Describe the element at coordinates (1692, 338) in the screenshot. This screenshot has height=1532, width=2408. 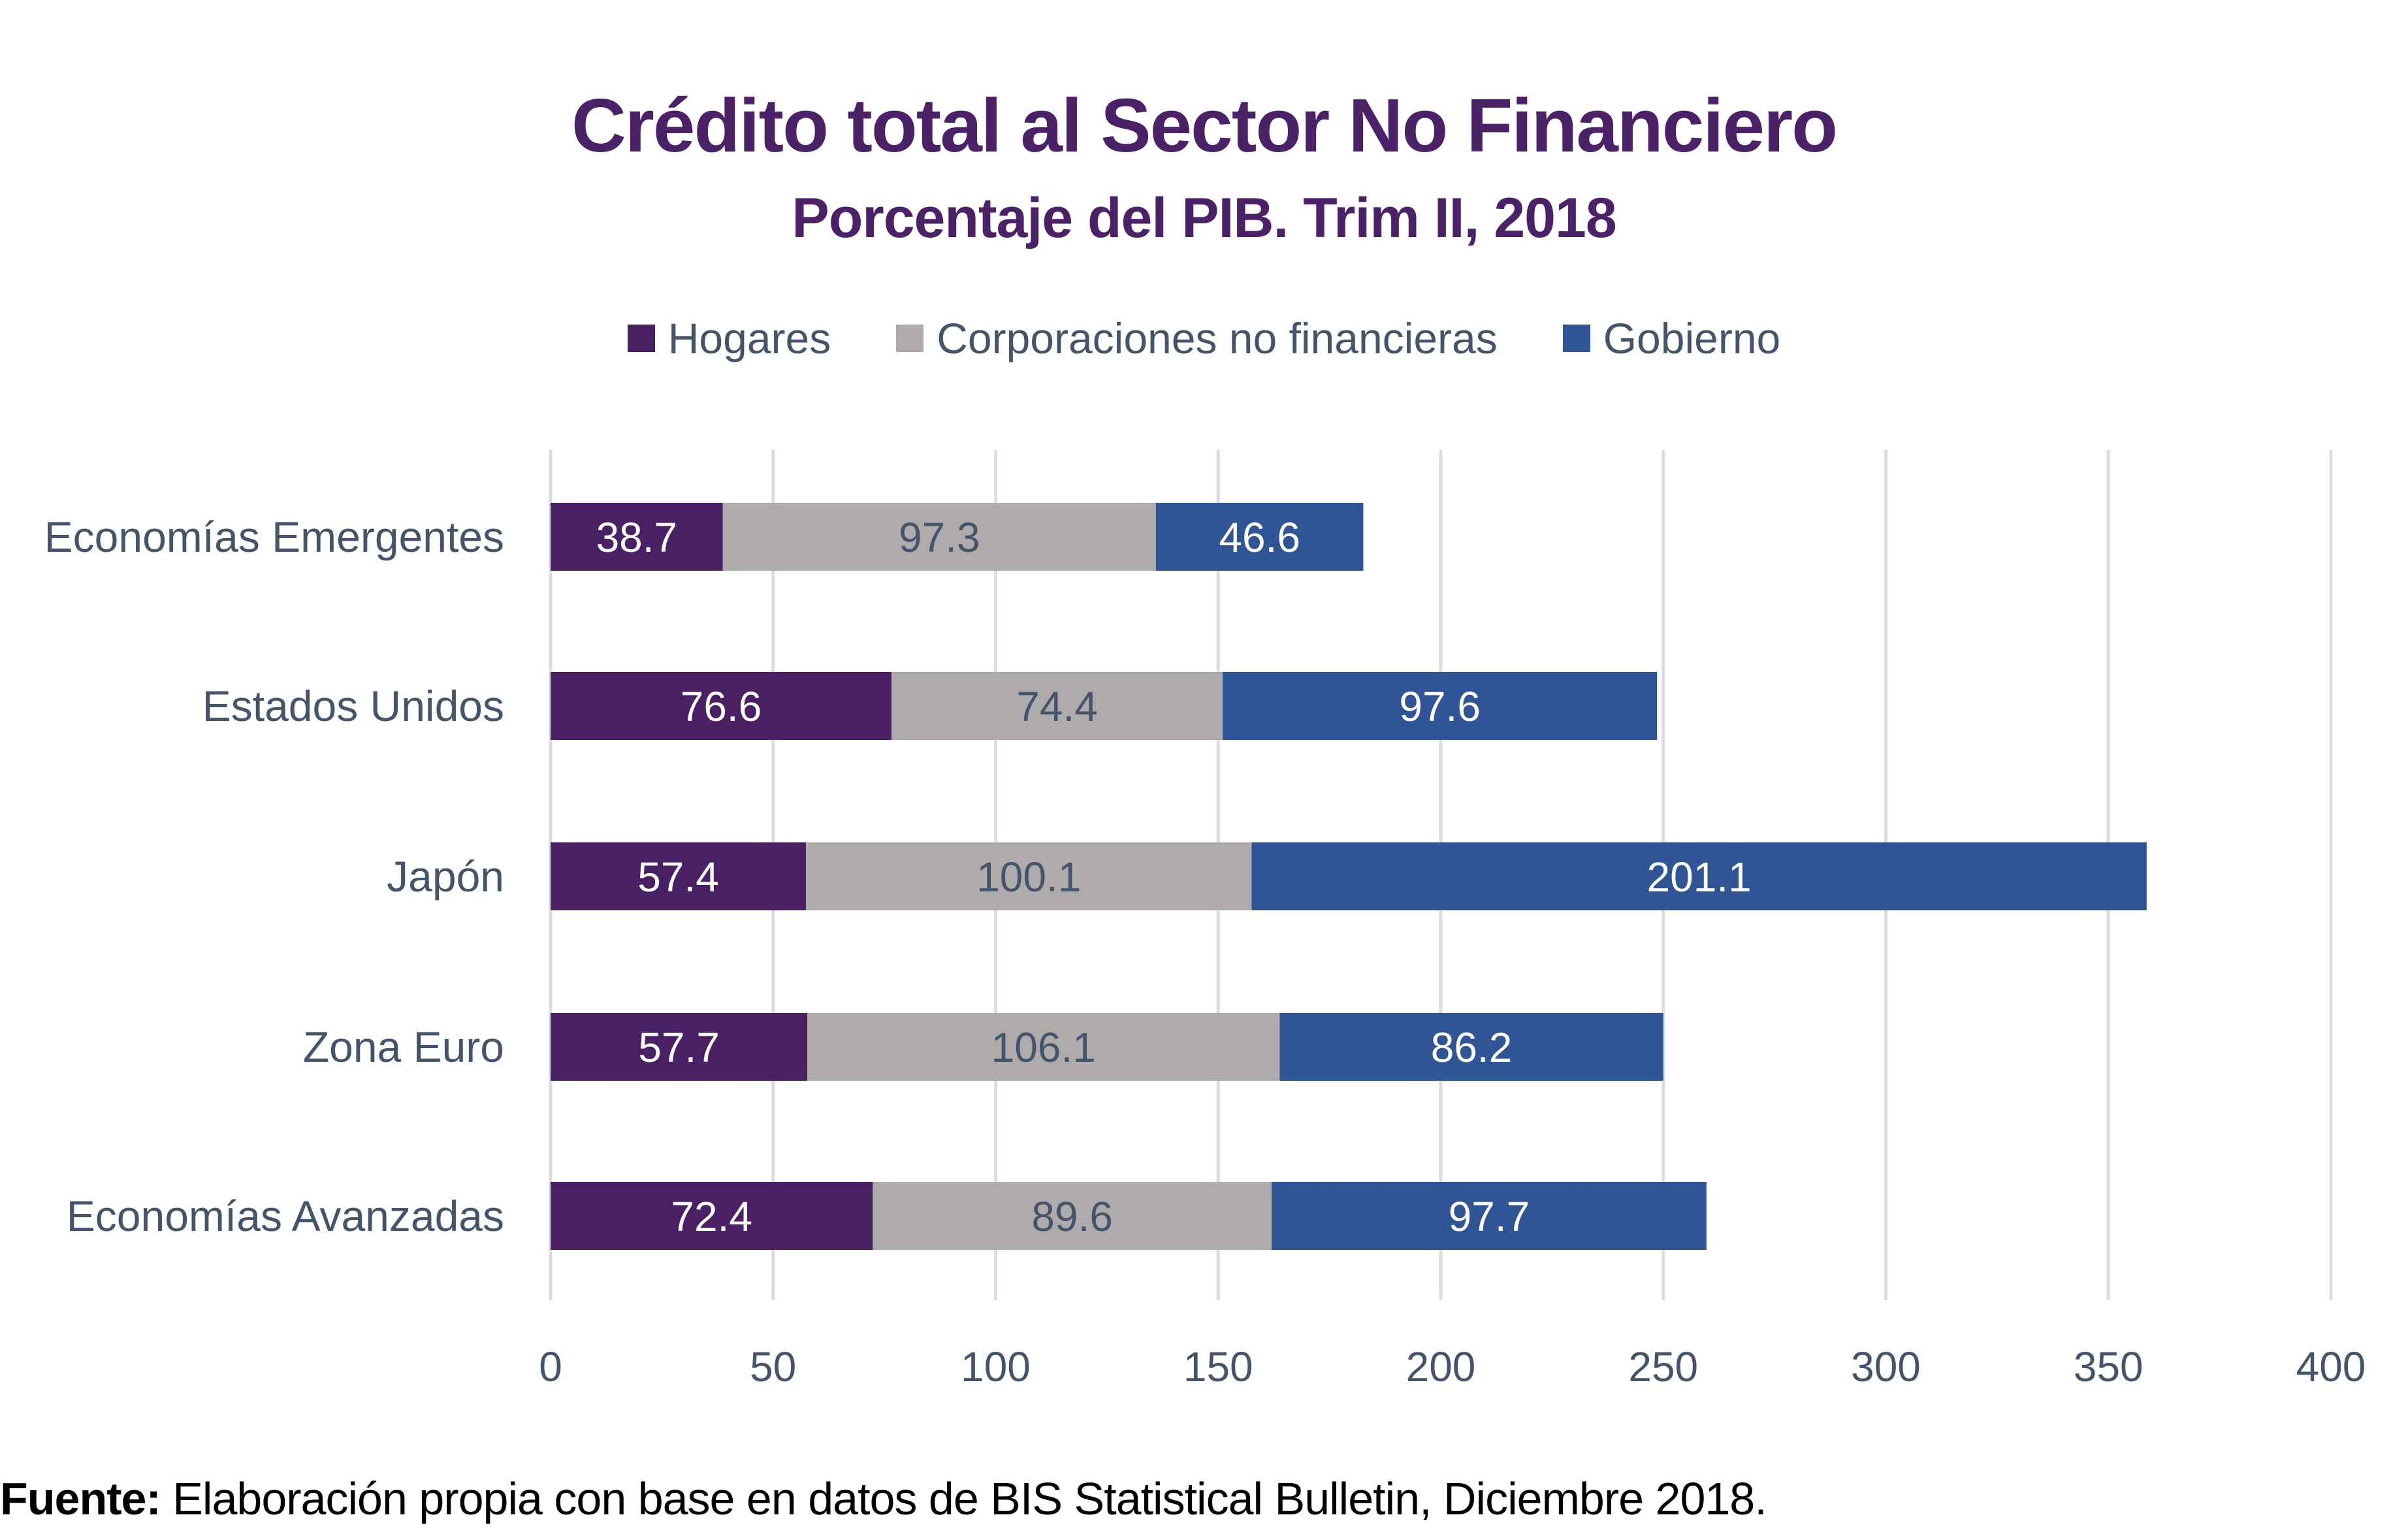
I see `legend-label-gobierno: Gobierno` at that location.